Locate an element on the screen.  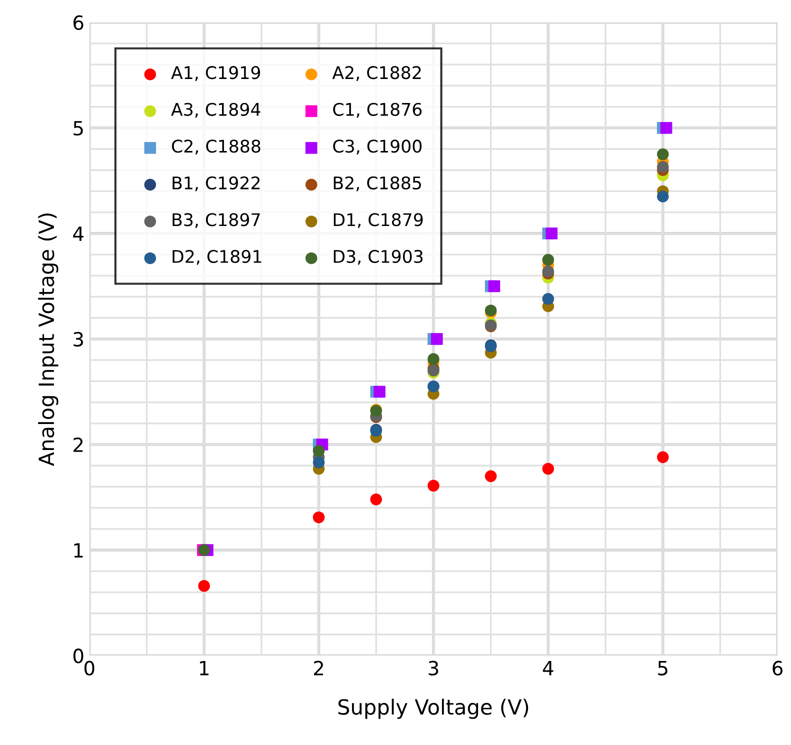
legend-label: A3, C1894 is located at coordinates (215, 110).